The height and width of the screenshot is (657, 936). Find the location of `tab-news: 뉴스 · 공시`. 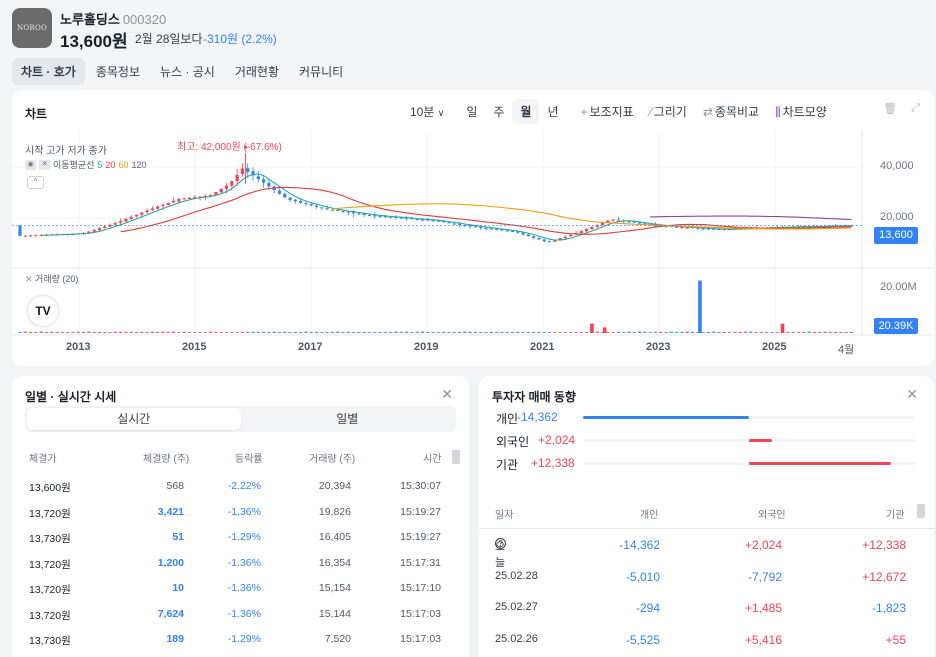

tab-news: 뉴스 · 공시 is located at coordinates (187, 72).